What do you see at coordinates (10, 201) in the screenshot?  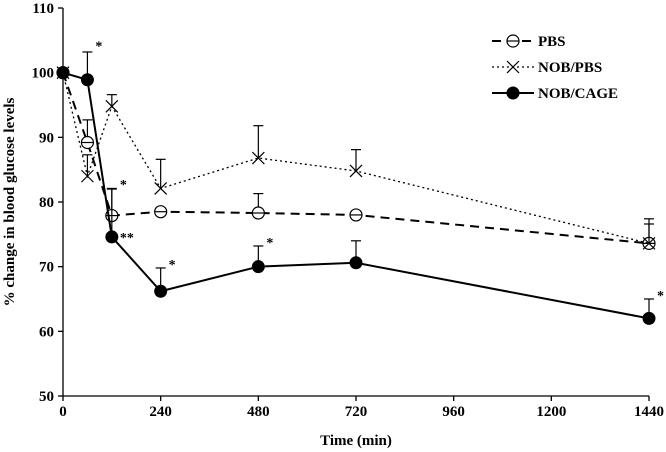 I see `y-axis-title: % change in blood glucose levels` at bounding box center [10, 201].